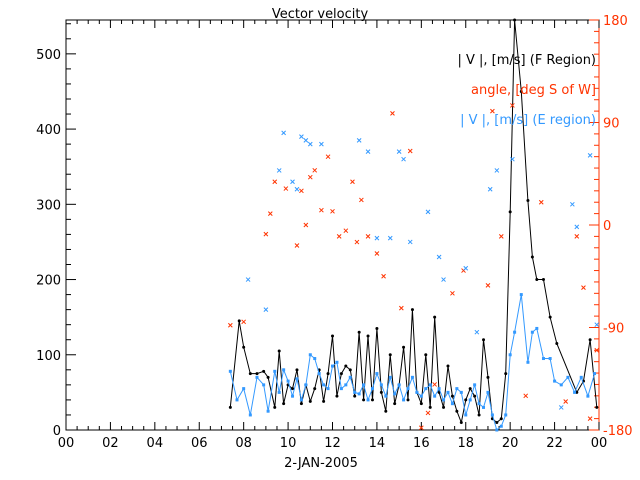 The image size is (640, 480). What do you see at coordinates (199, 443) in the screenshot?
I see `x-tick-label: 06` at bounding box center [199, 443].